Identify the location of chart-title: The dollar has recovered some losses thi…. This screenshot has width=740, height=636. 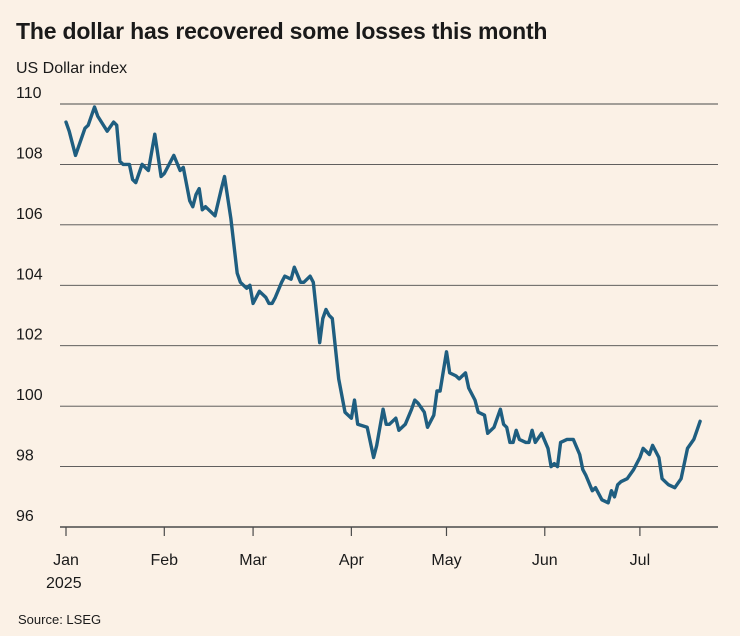
(282, 31).